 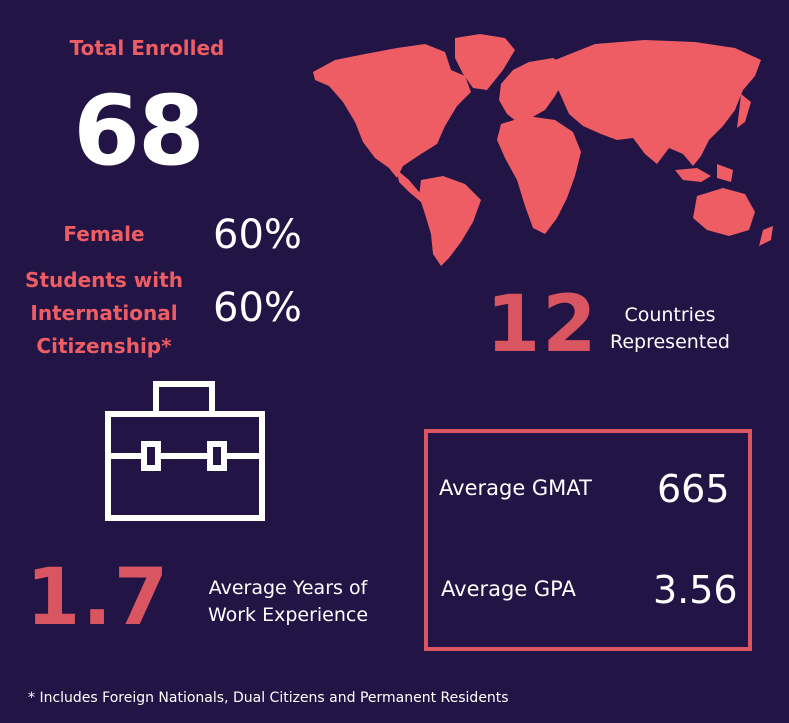 What do you see at coordinates (693, 489) in the screenshot?
I see `gmat-value: 665` at bounding box center [693, 489].